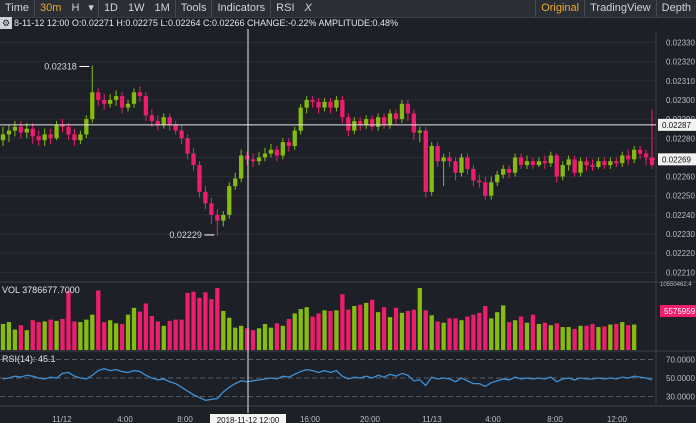 The image size is (696, 423). I want to click on tab-depth: Depth, so click(675, 8).